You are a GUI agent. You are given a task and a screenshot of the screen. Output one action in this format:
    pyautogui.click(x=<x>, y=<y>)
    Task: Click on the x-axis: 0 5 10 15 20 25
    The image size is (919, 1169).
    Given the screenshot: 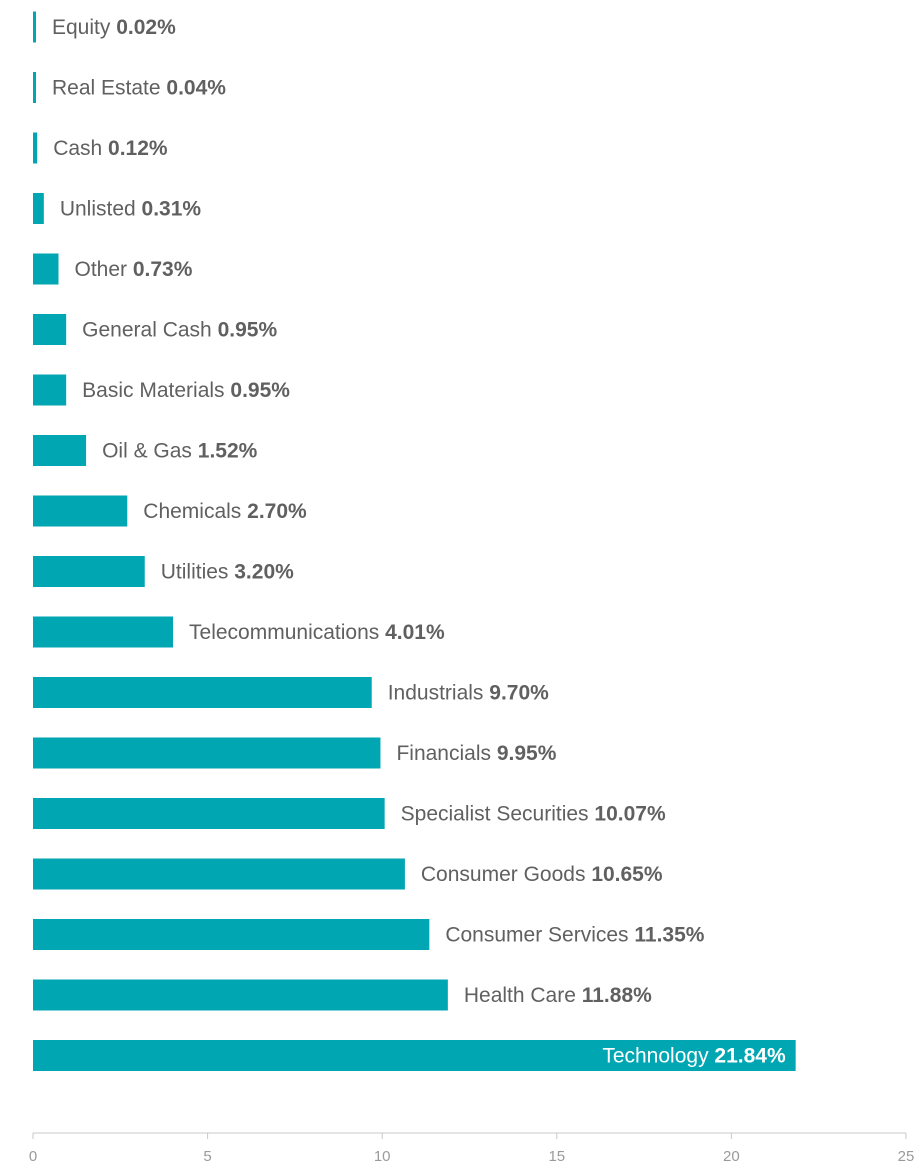 What is the action you would take?
    pyautogui.click(x=472, y=1148)
    